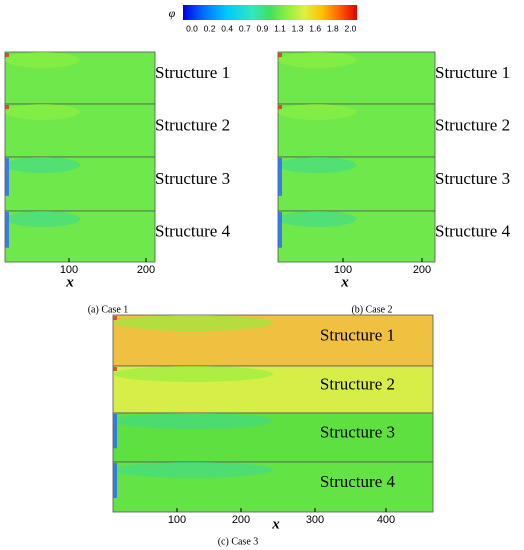 Image resolution: width=524 pixels, height=550 pixels. Describe the element at coordinates (298, 28) in the screenshot. I see `colorbar-label: 1.3` at that location.